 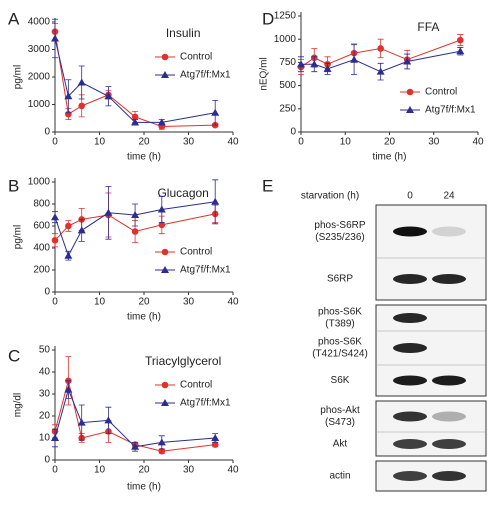 What do you see at coordinates (287, 108) in the screenshot?
I see `y-tick-label: 250` at bounding box center [287, 108].